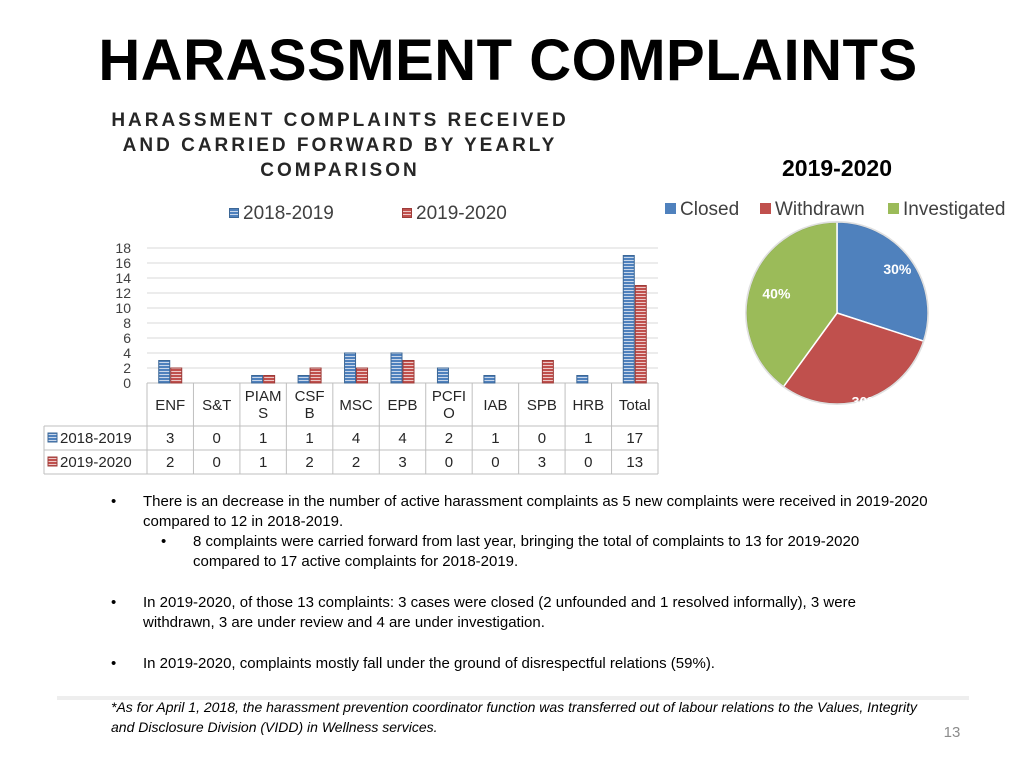 The width and height of the screenshot is (1024, 768). What do you see at coordinates (170, 438) in the screenshot?
I see `table-cell: 3` at bounding box center [170, 438].